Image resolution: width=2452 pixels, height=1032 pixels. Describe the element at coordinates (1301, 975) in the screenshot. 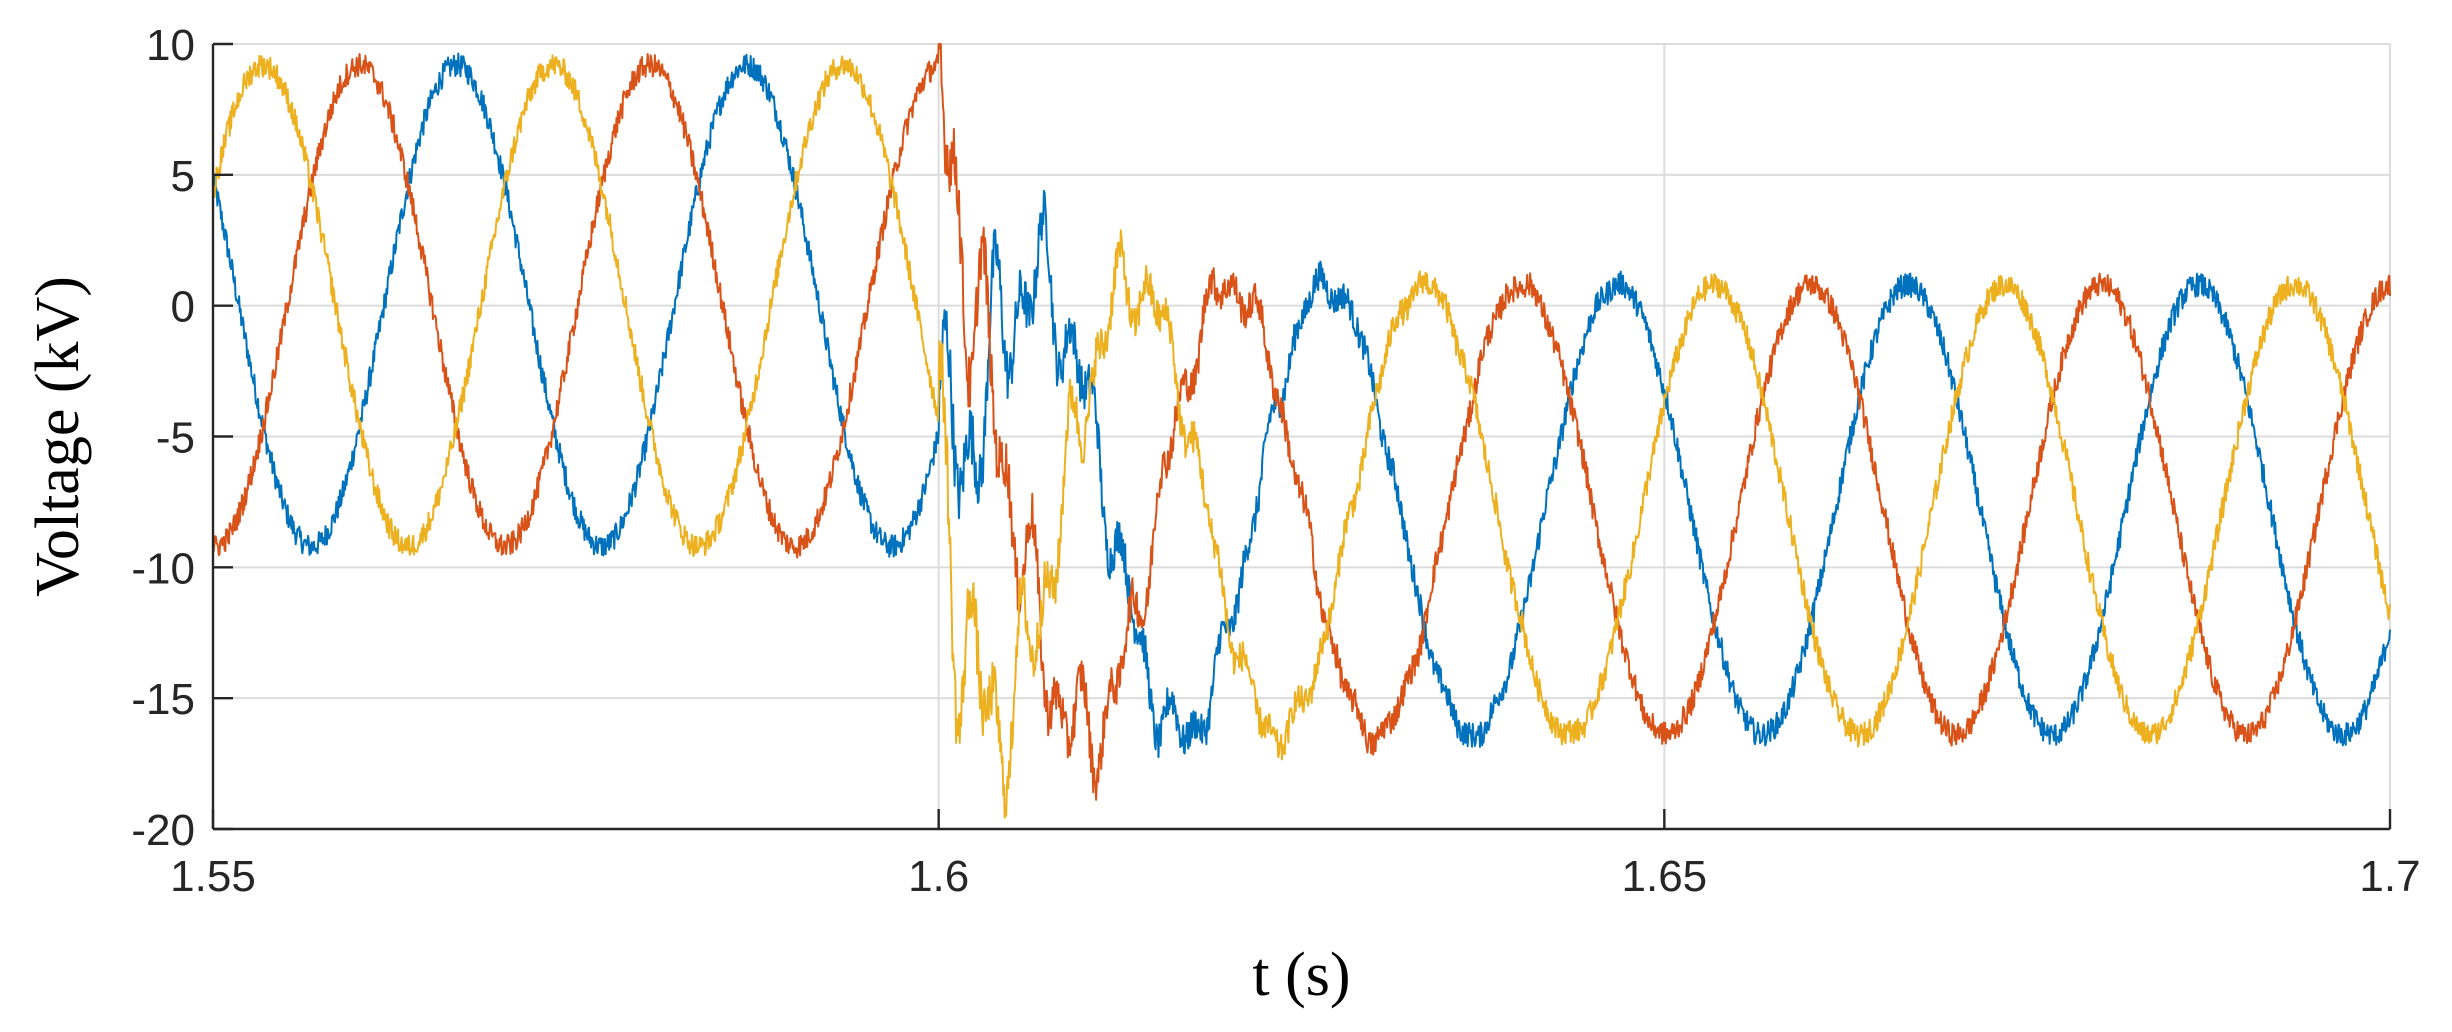

I see `x-axis-title: t (s)` at that location.